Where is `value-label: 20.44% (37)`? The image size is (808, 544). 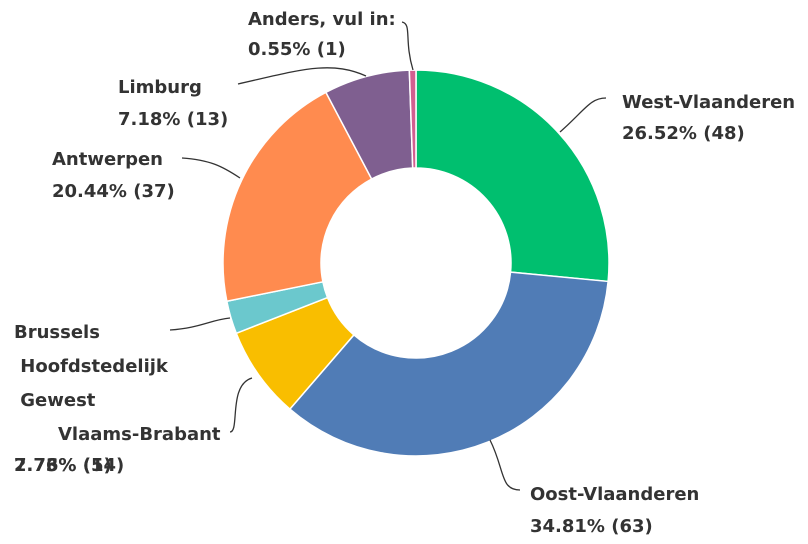
value-label: 20.44% (37) is located at coordinates (113, 191).